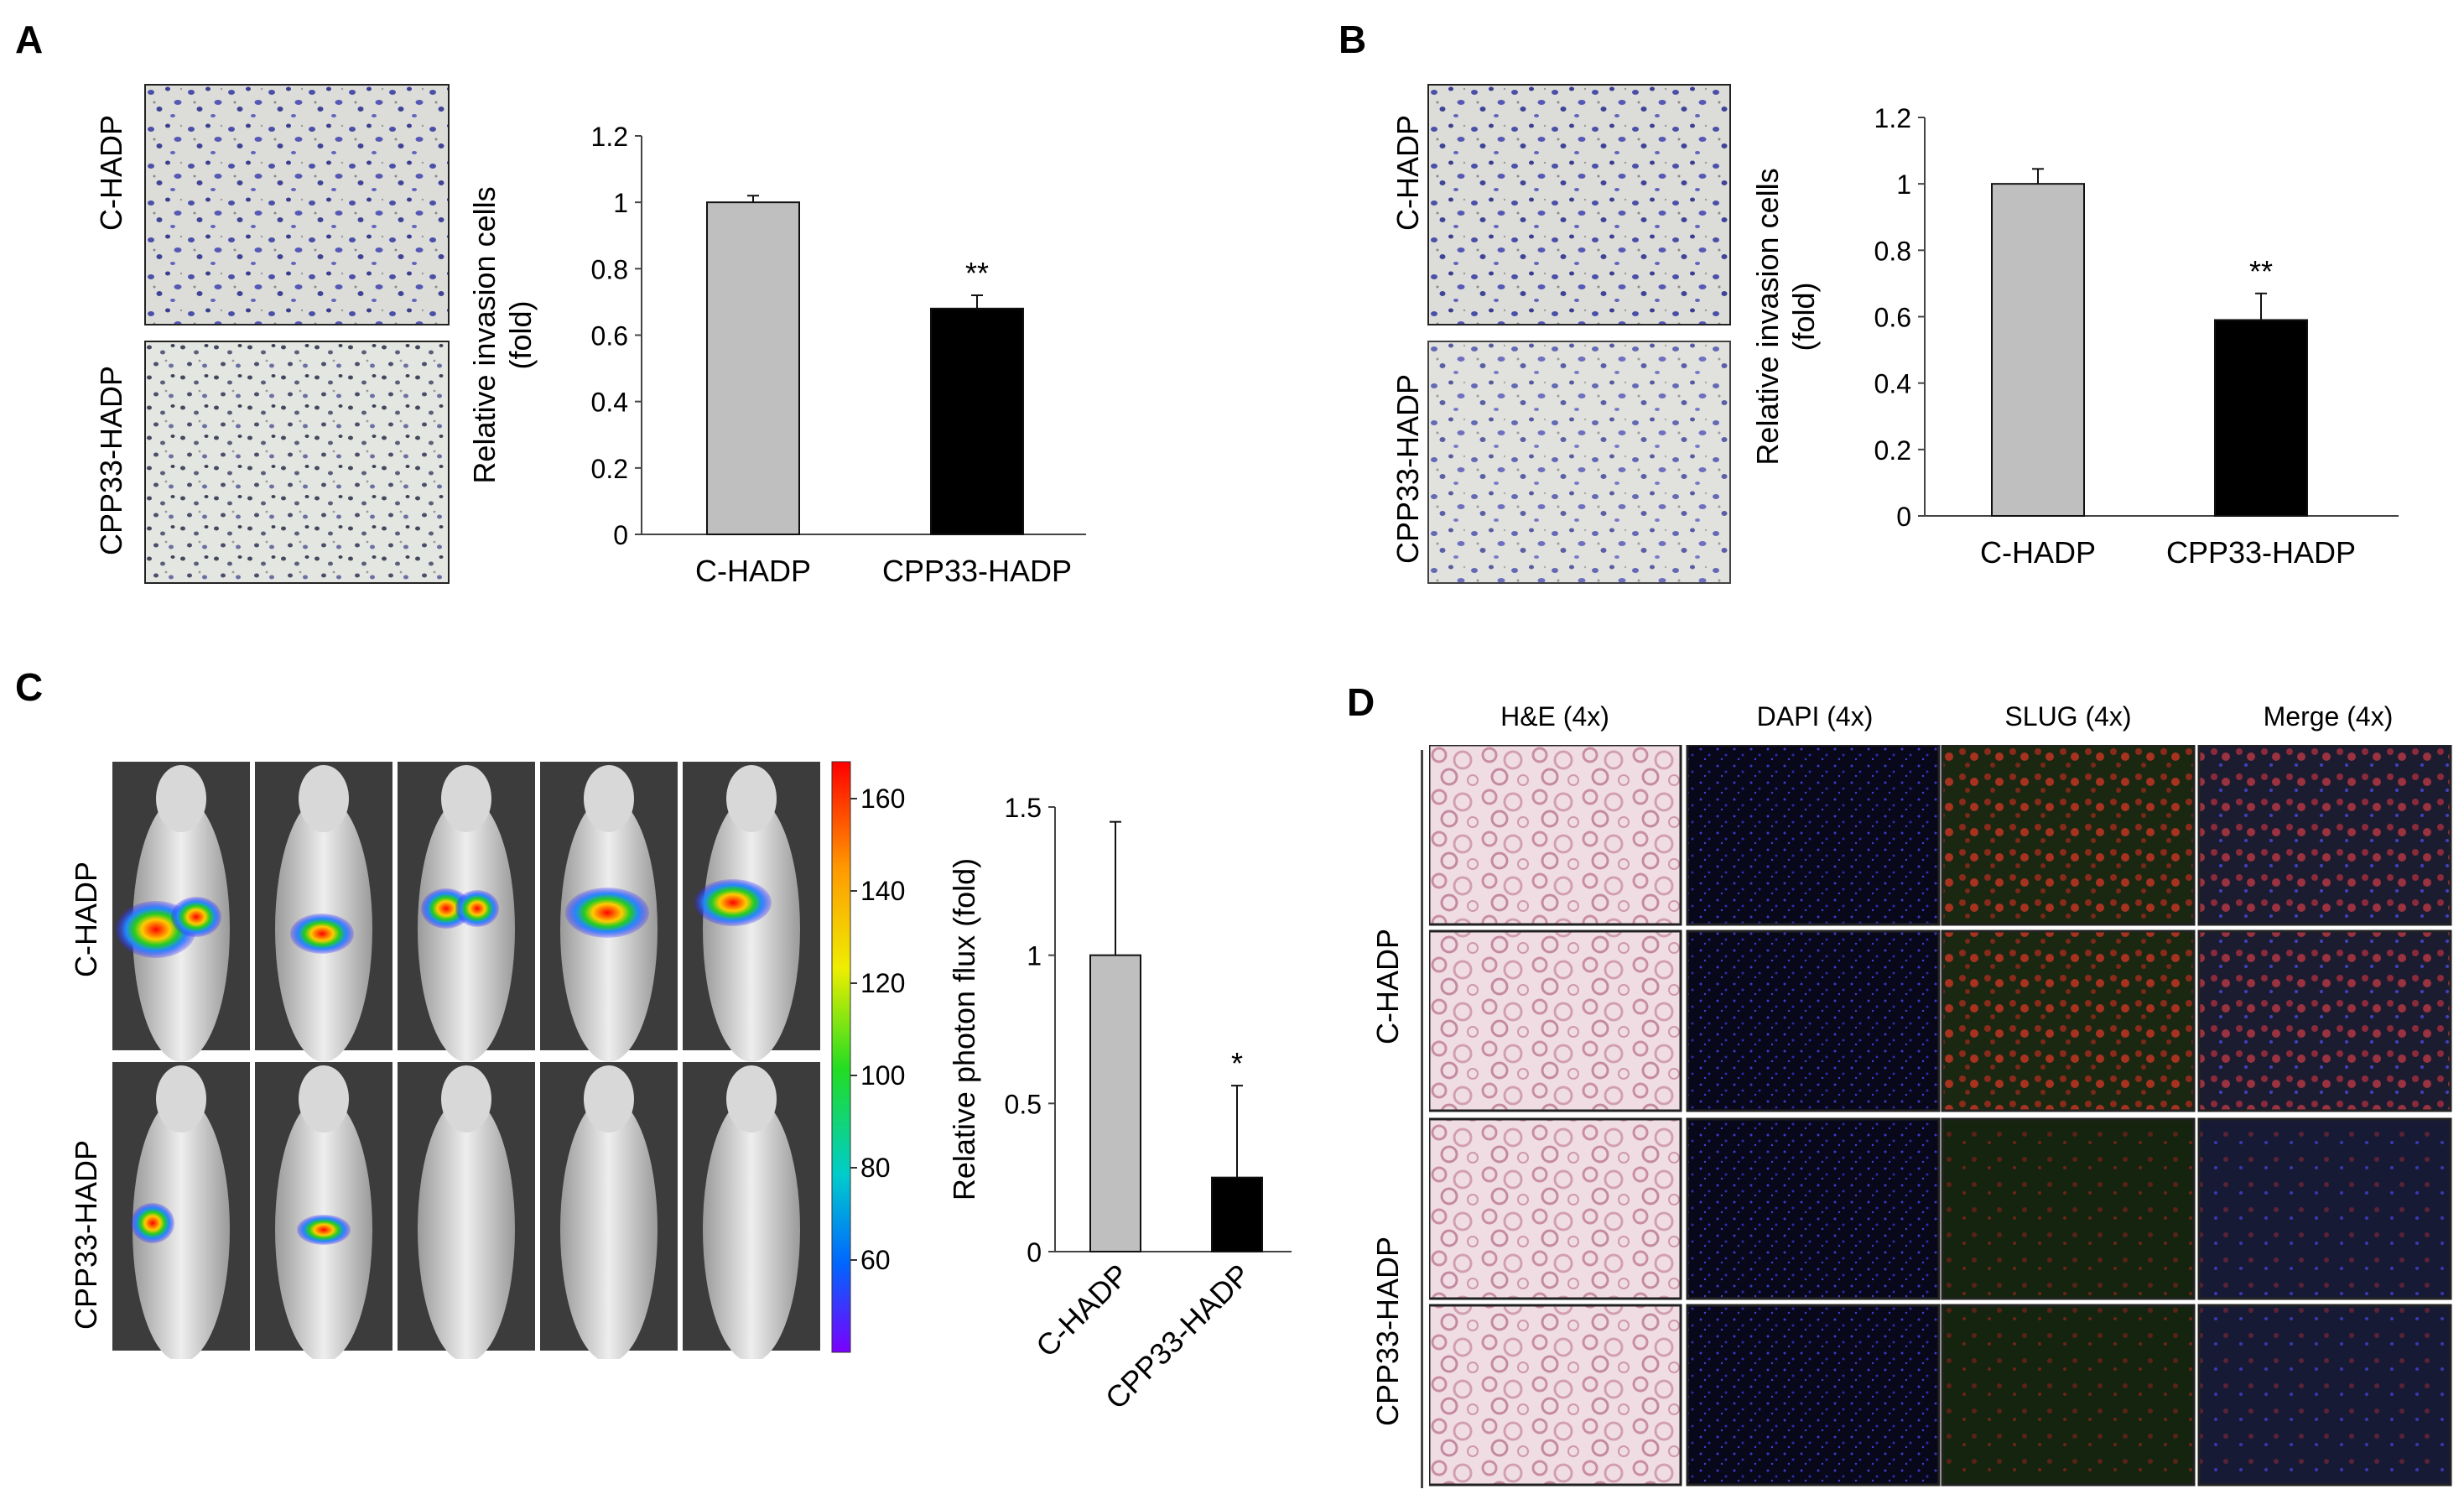  Describe the element at coordinates (977, 571) in the screenshot. I see `chart-a-category-label-1: CPP33-HADP` at that location.